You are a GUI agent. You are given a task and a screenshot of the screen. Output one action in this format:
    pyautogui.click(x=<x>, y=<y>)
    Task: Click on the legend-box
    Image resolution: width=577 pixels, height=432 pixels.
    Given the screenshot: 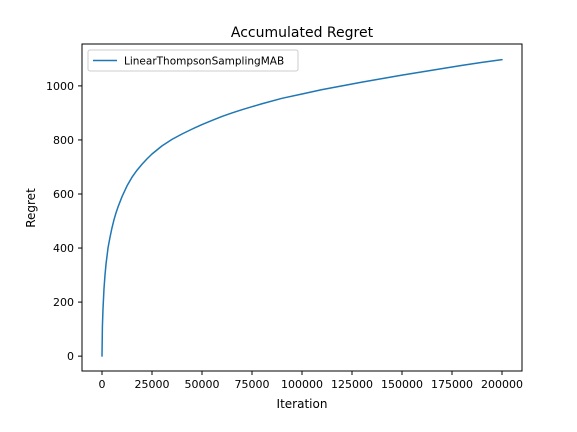 What is the action you would take?
    pyautogui.click(x=193, y=60)
    